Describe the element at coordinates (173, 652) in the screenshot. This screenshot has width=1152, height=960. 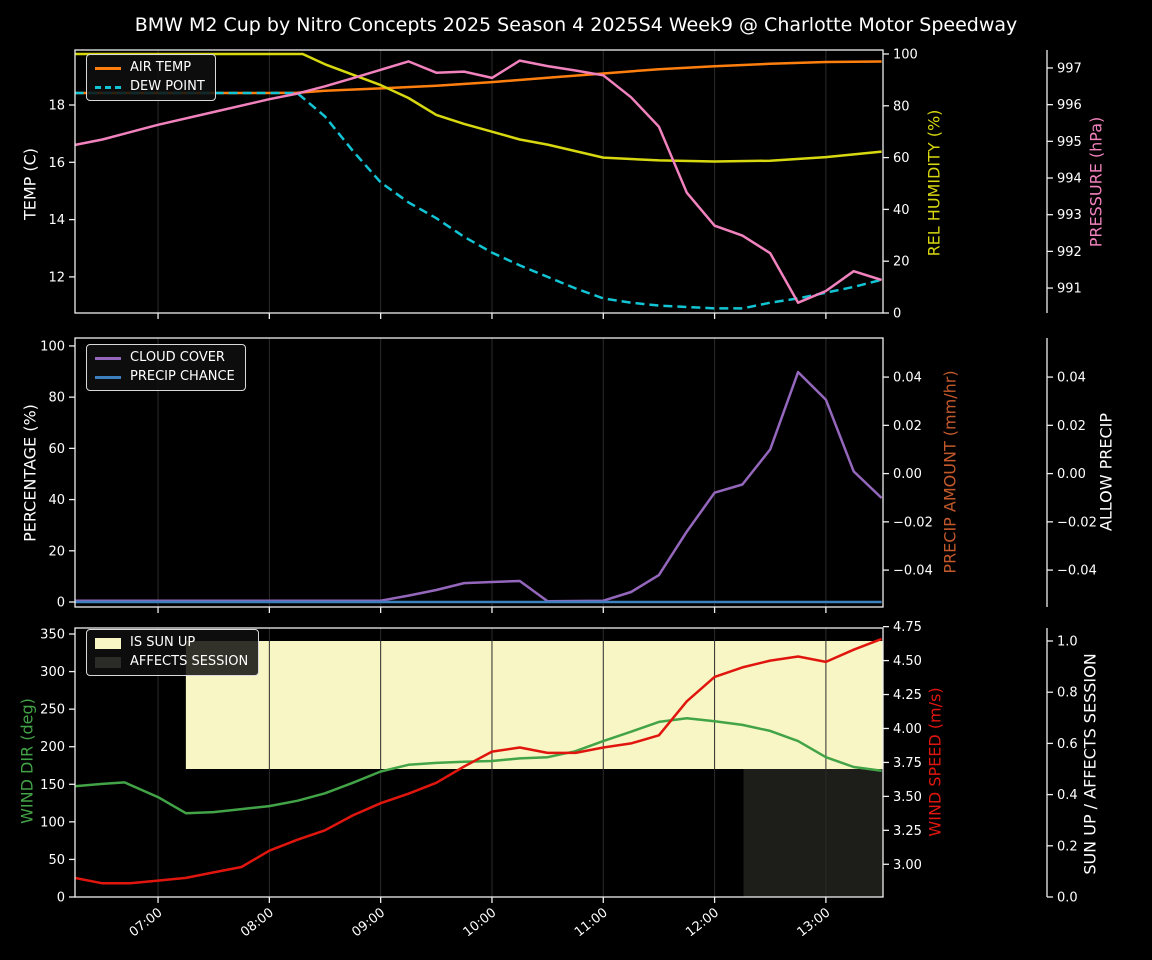
I see `legend-sun-session: IS SUN UP AFFECTS SESSION` at that location.